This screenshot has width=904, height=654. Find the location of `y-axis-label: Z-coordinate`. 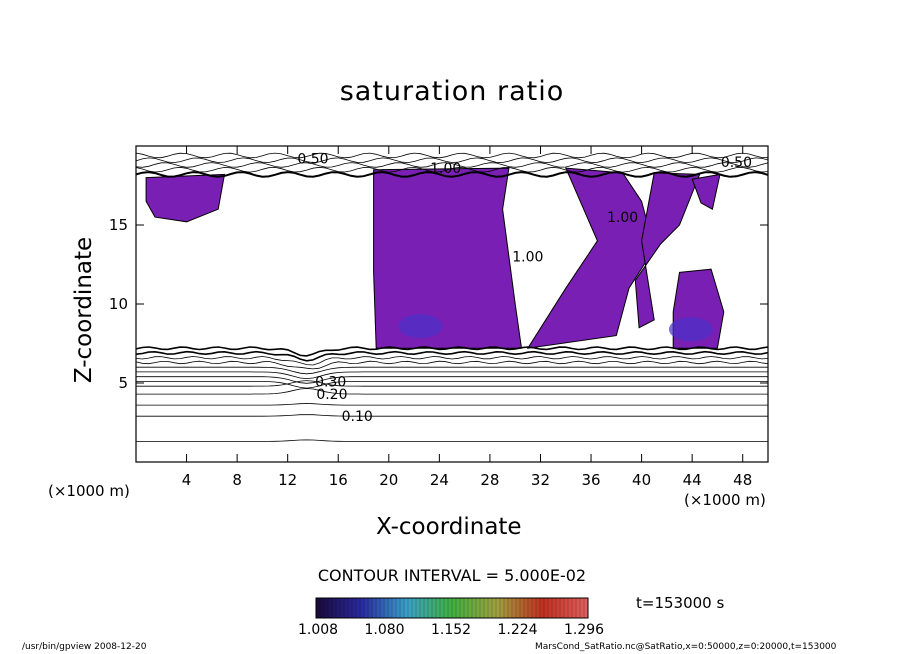

y-axis-label: Z-coordinate is located at coordinates (84, 310).